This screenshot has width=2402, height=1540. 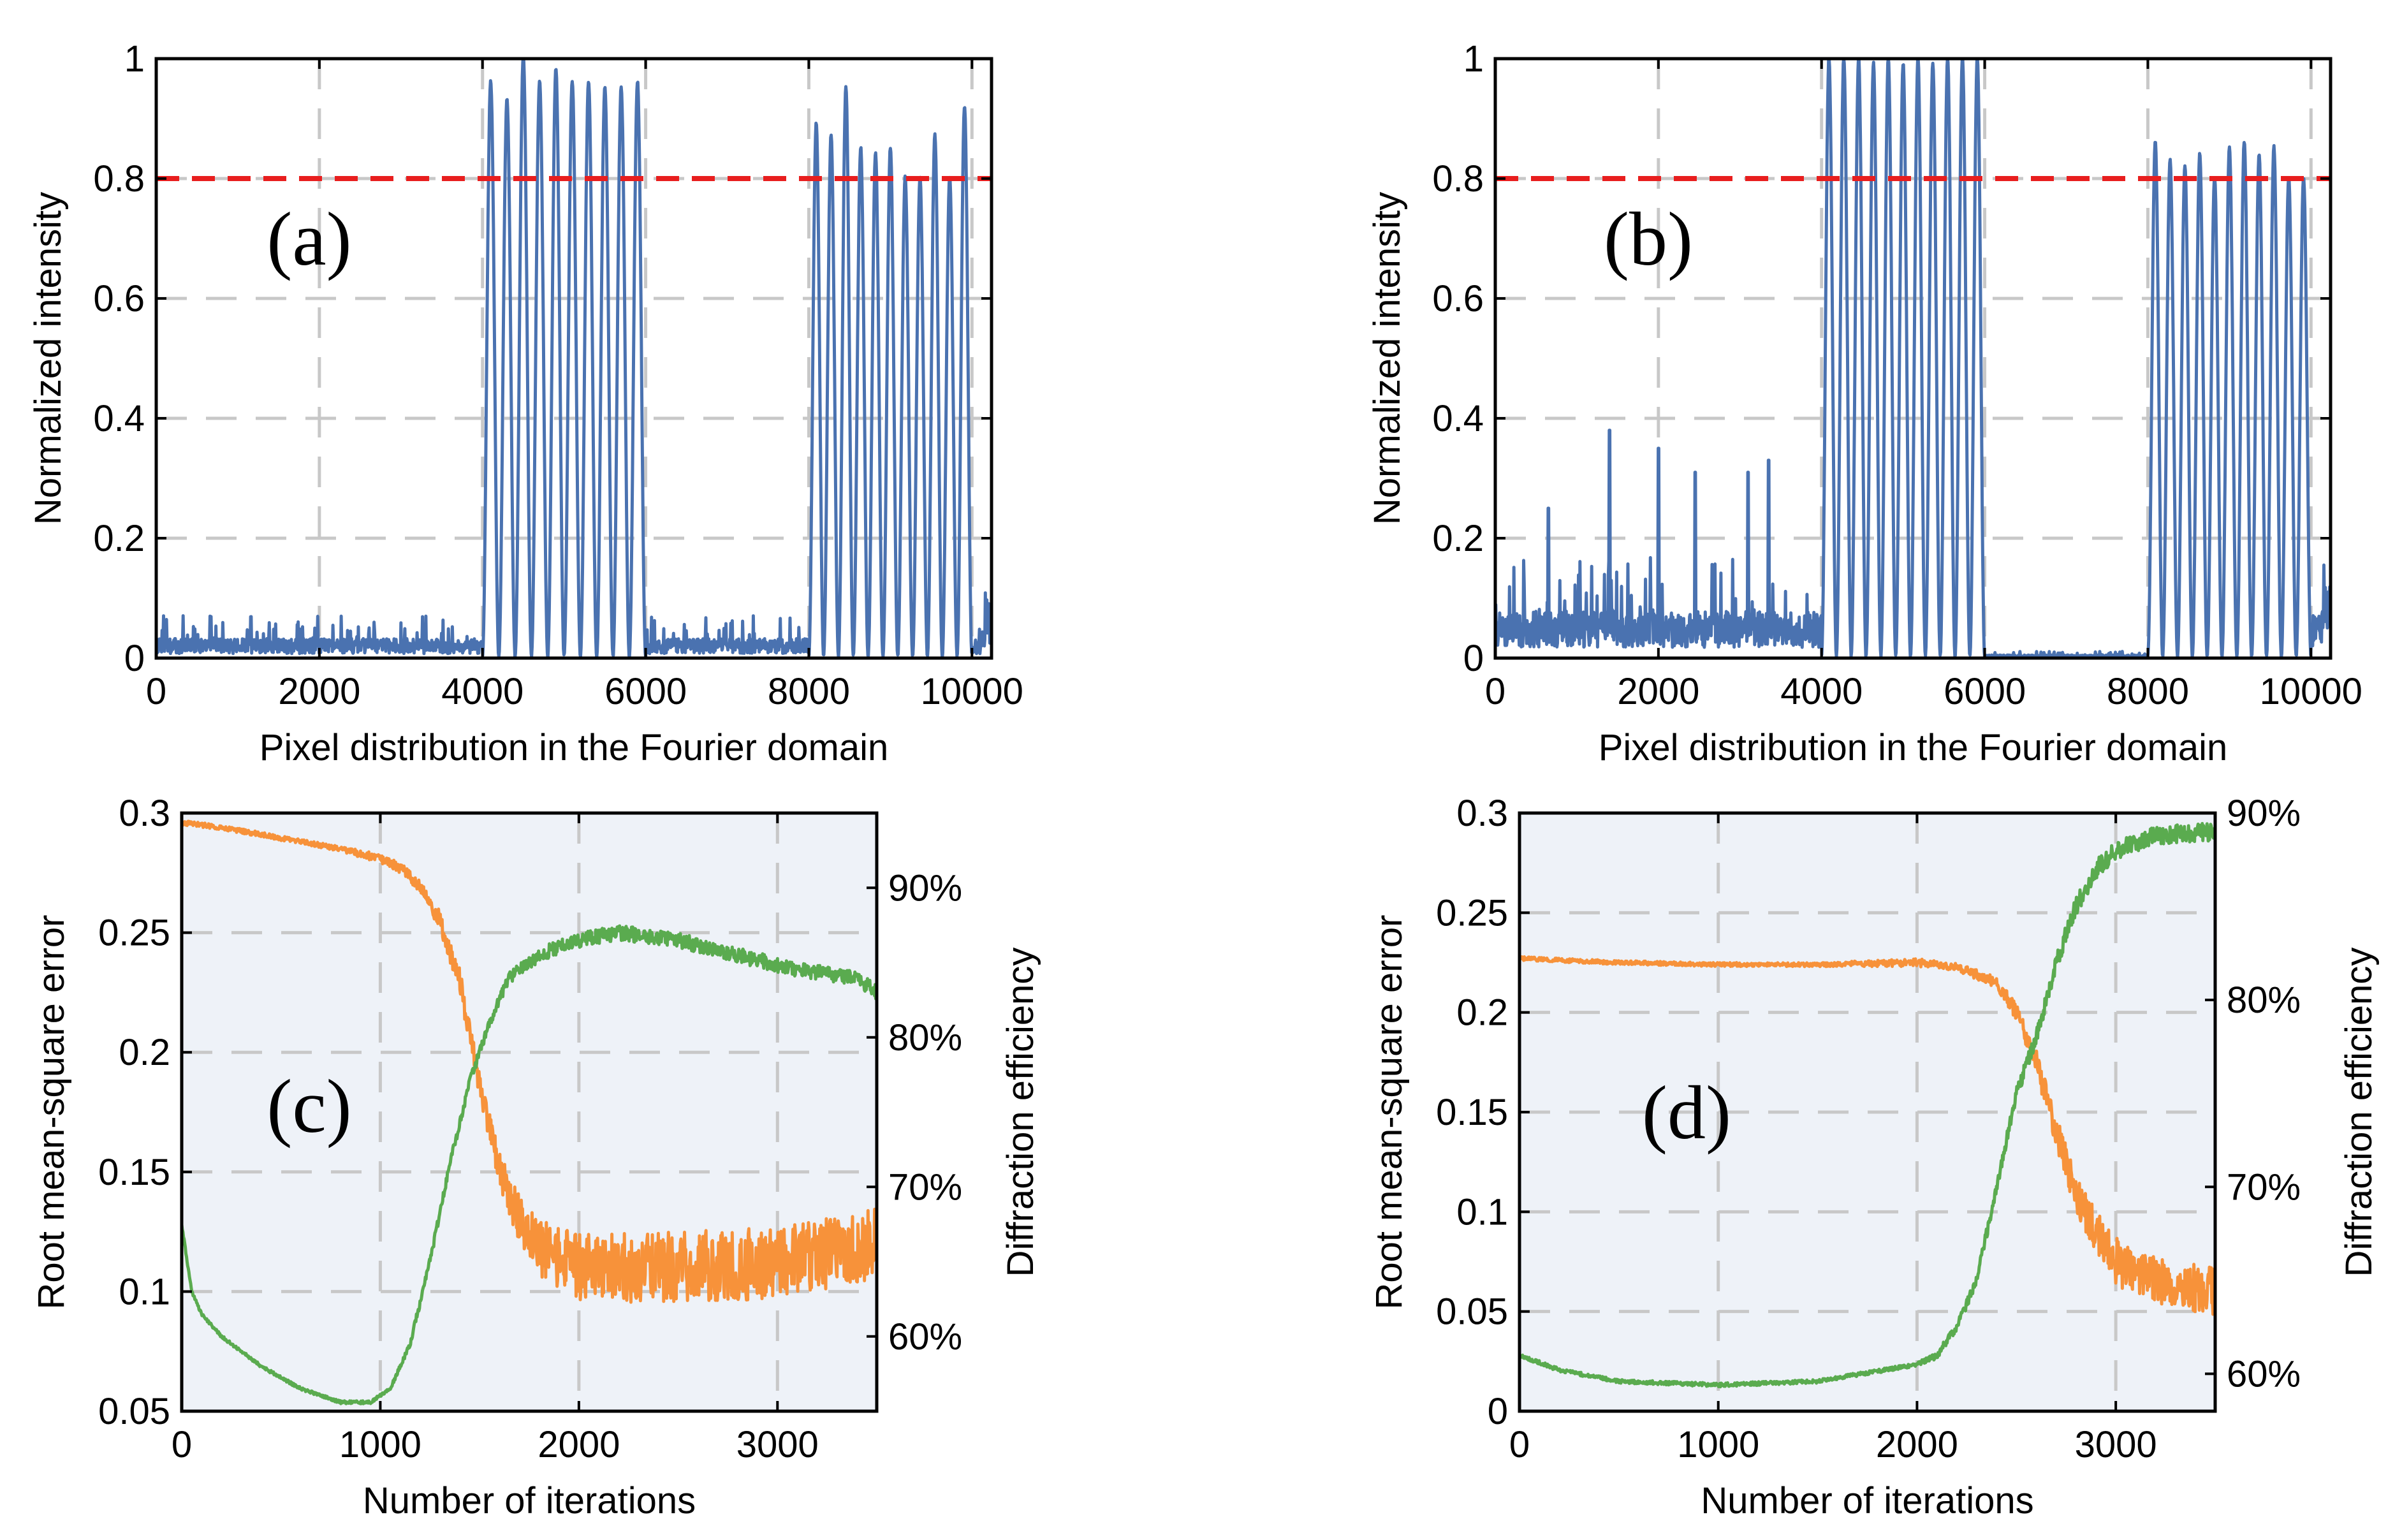 I want to click on panel-label: (d), so click(x=1687, y=1112).